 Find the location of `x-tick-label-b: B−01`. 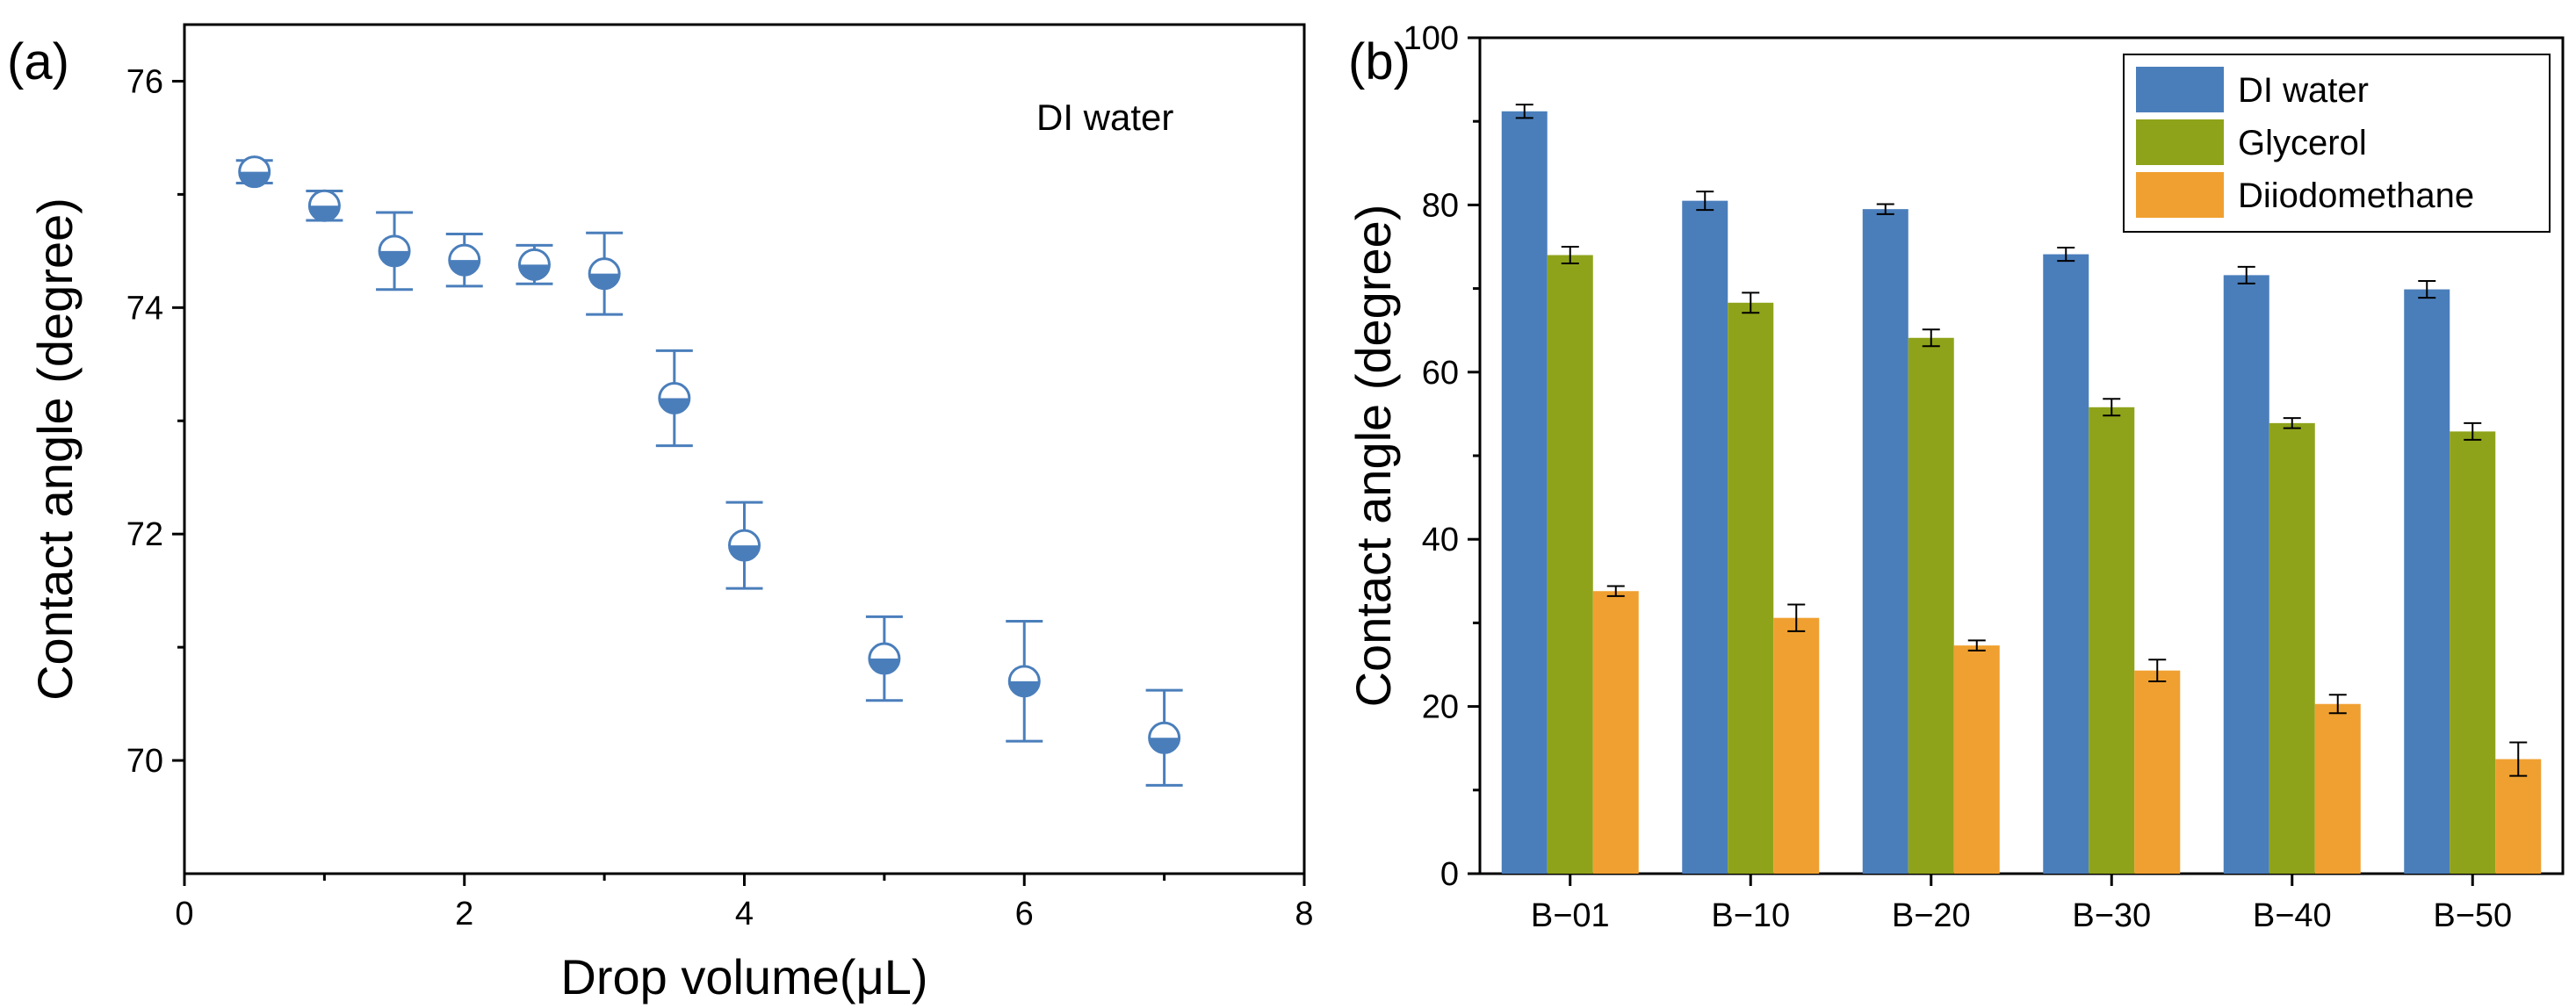

x-tick-label-b: B−01 is located at coordinates (1570, 915).